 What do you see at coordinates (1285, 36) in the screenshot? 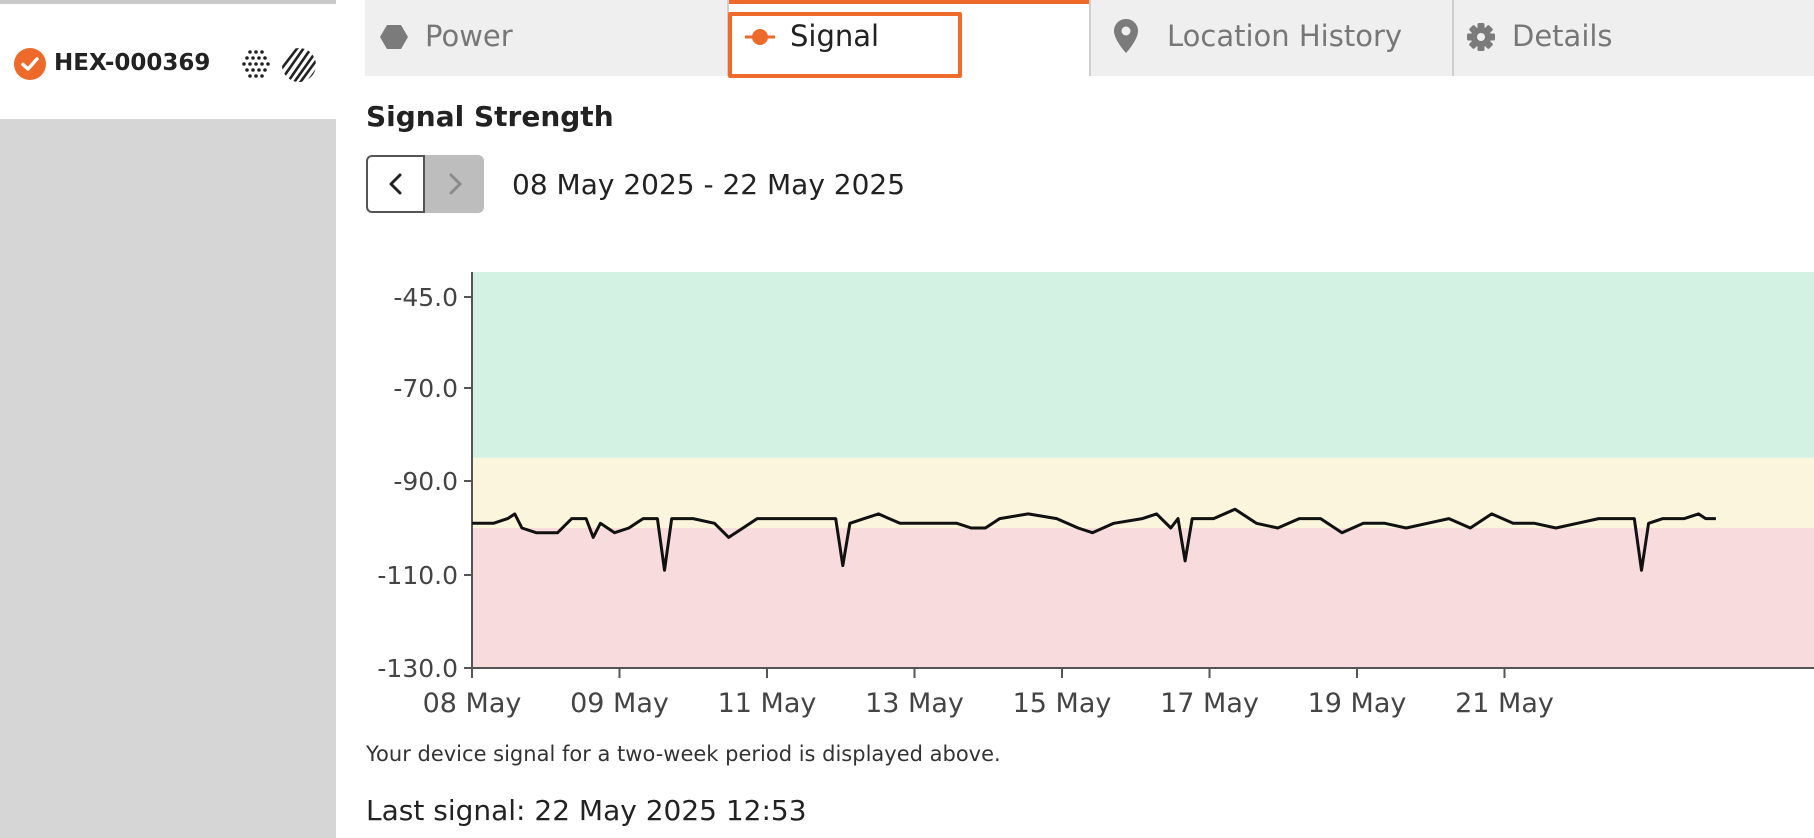
I see `tab-location-history-label: Location History` at bounding box center [1285, 36].